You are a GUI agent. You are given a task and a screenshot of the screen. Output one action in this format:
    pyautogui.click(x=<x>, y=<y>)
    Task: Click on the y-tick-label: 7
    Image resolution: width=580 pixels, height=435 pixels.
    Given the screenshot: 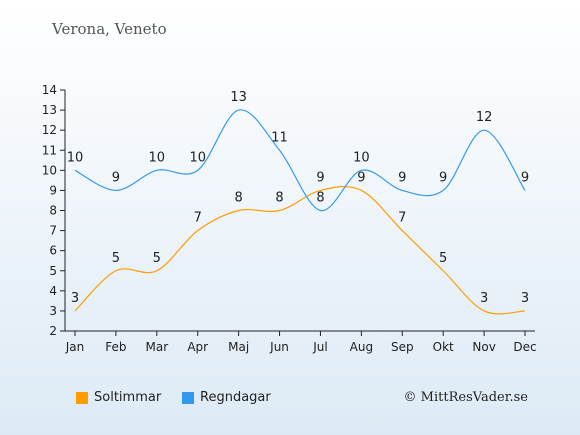 What is the action you would take?
    pyautogui.click(x=53, y=231)
    